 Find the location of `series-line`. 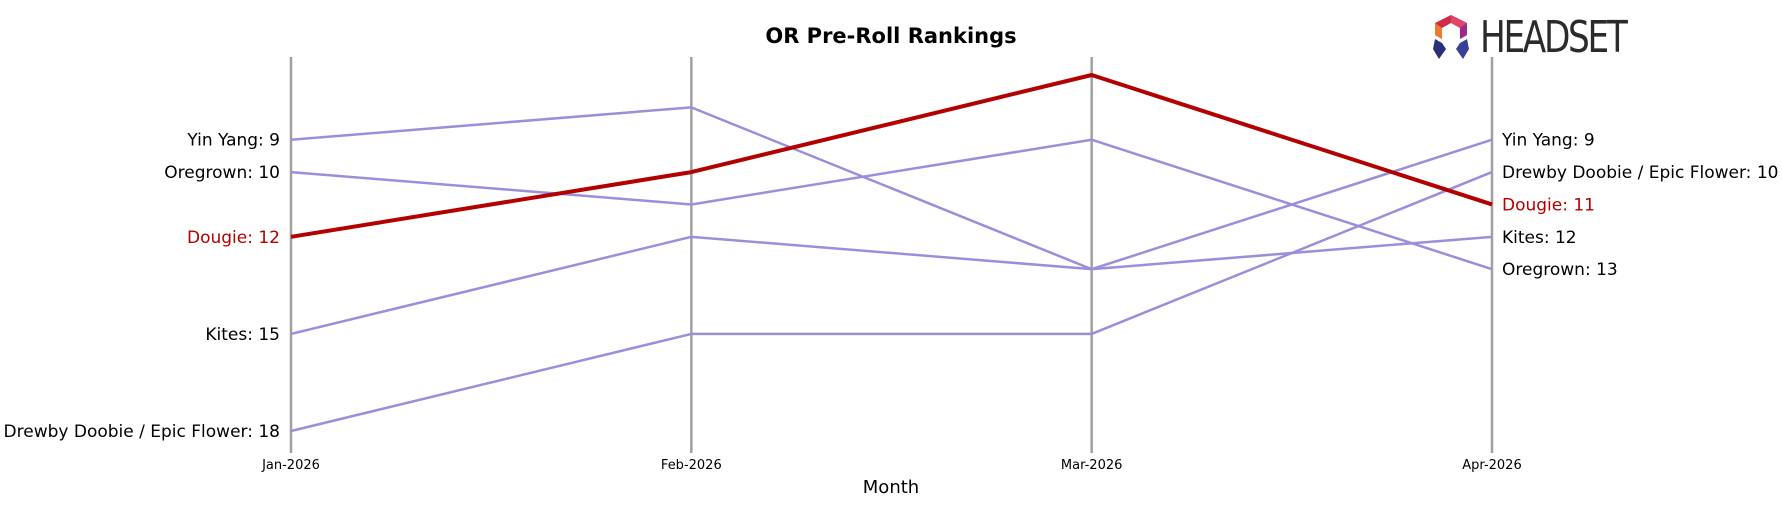

series-line is located at coordinates (891, 285).